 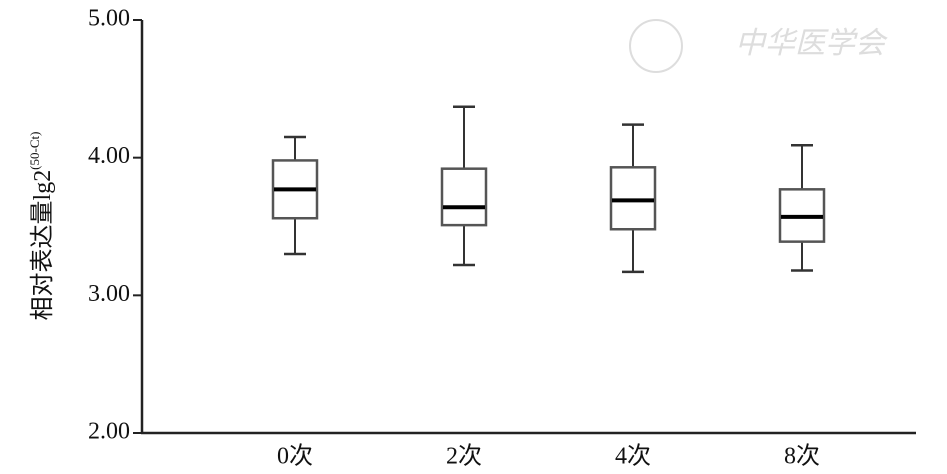 I want to click on y-tick-label: 3.00, so click(x=109, y=294).